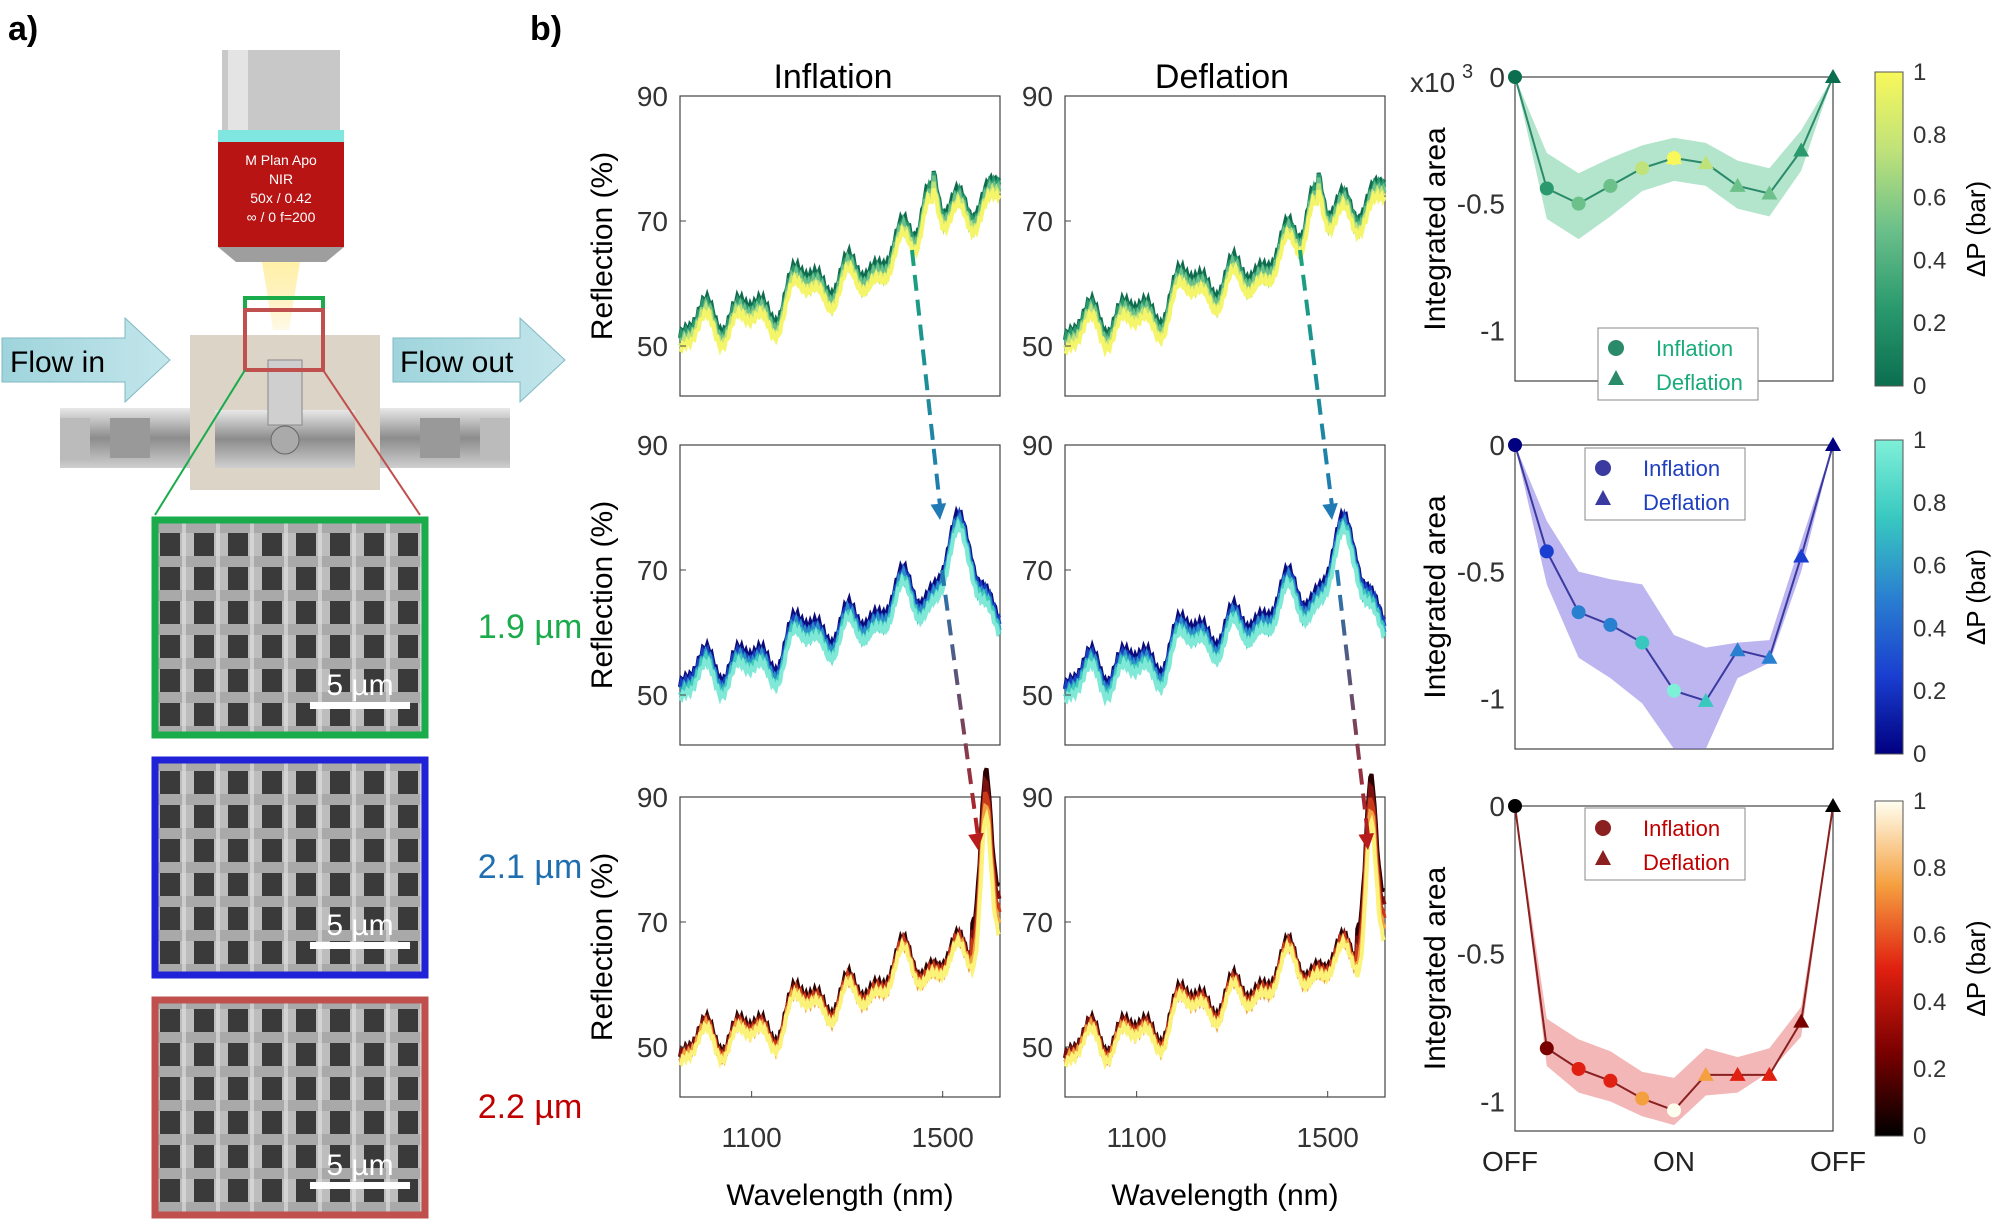  I want to click on x-axis-label: Wavelength (nm), so click(1224, 1195).